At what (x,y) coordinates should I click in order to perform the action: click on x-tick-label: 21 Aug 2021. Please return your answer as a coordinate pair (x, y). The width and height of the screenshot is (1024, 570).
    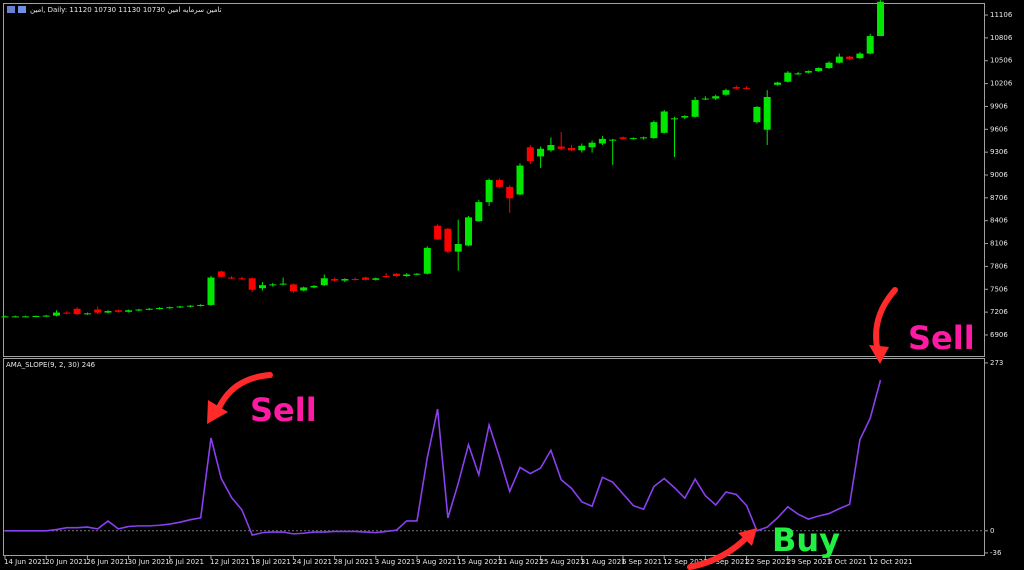
    Looking at the image, I should click on (520, 562).